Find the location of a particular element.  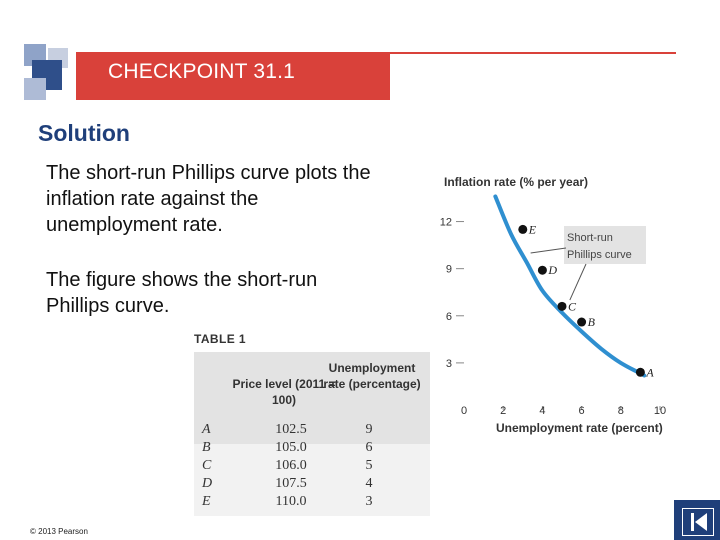

table-title: TABLE 1 is located at coordinates (220, 339).